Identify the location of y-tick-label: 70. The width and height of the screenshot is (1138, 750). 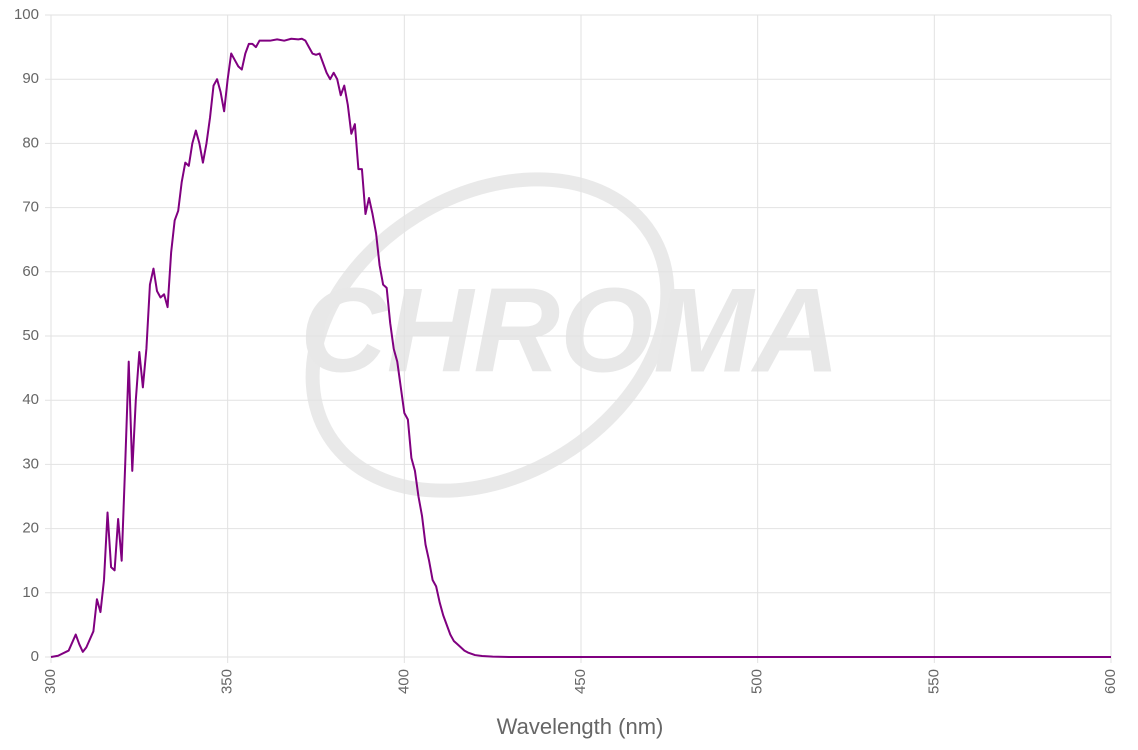
(30, 207).